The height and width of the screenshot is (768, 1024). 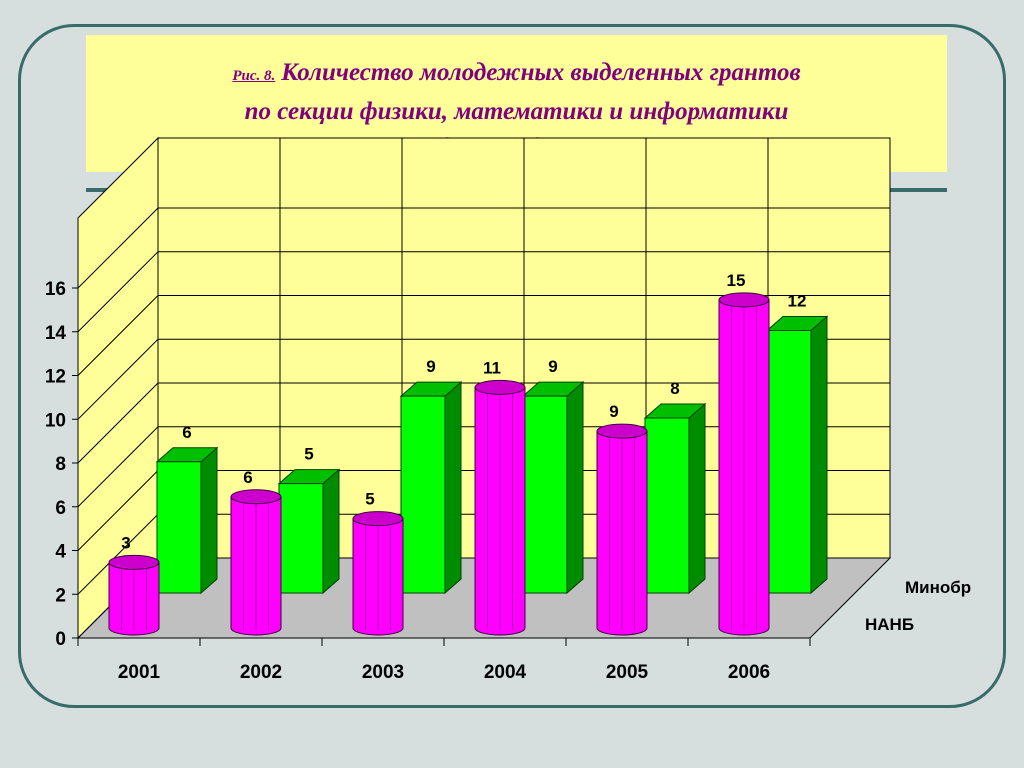 I want to click on y-tick-label: 8, so click(x=60, y=464).